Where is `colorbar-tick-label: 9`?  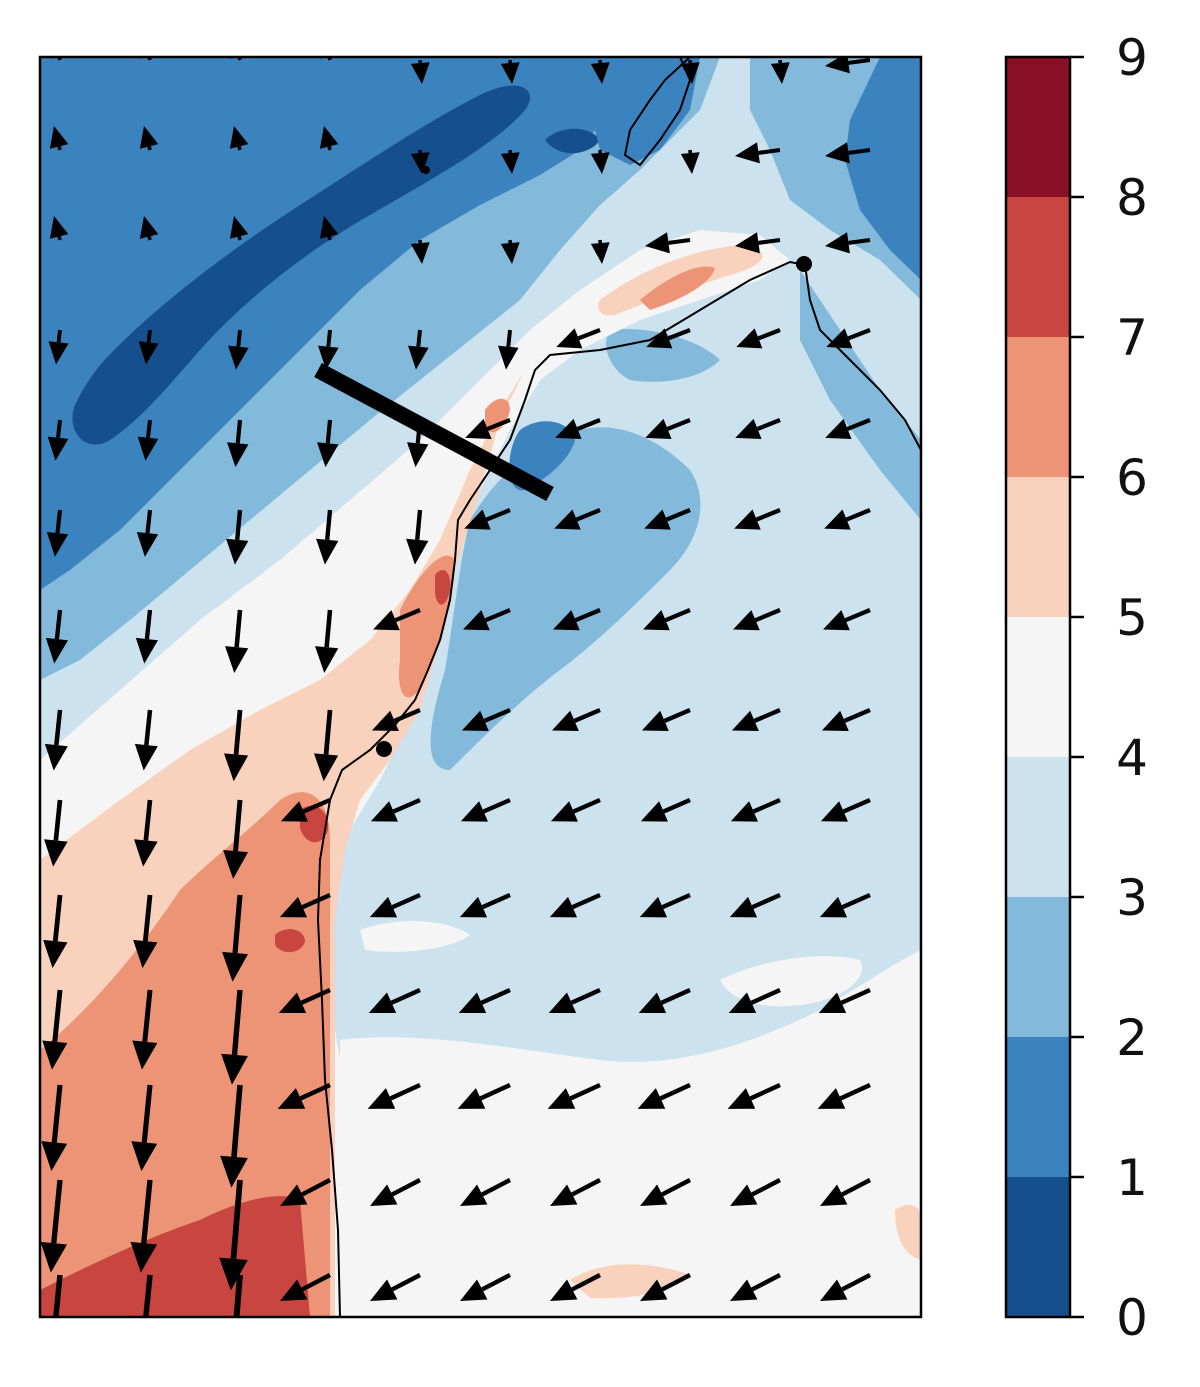 colorbar-tick-label: 9 is located at coordinates (1132, 58).